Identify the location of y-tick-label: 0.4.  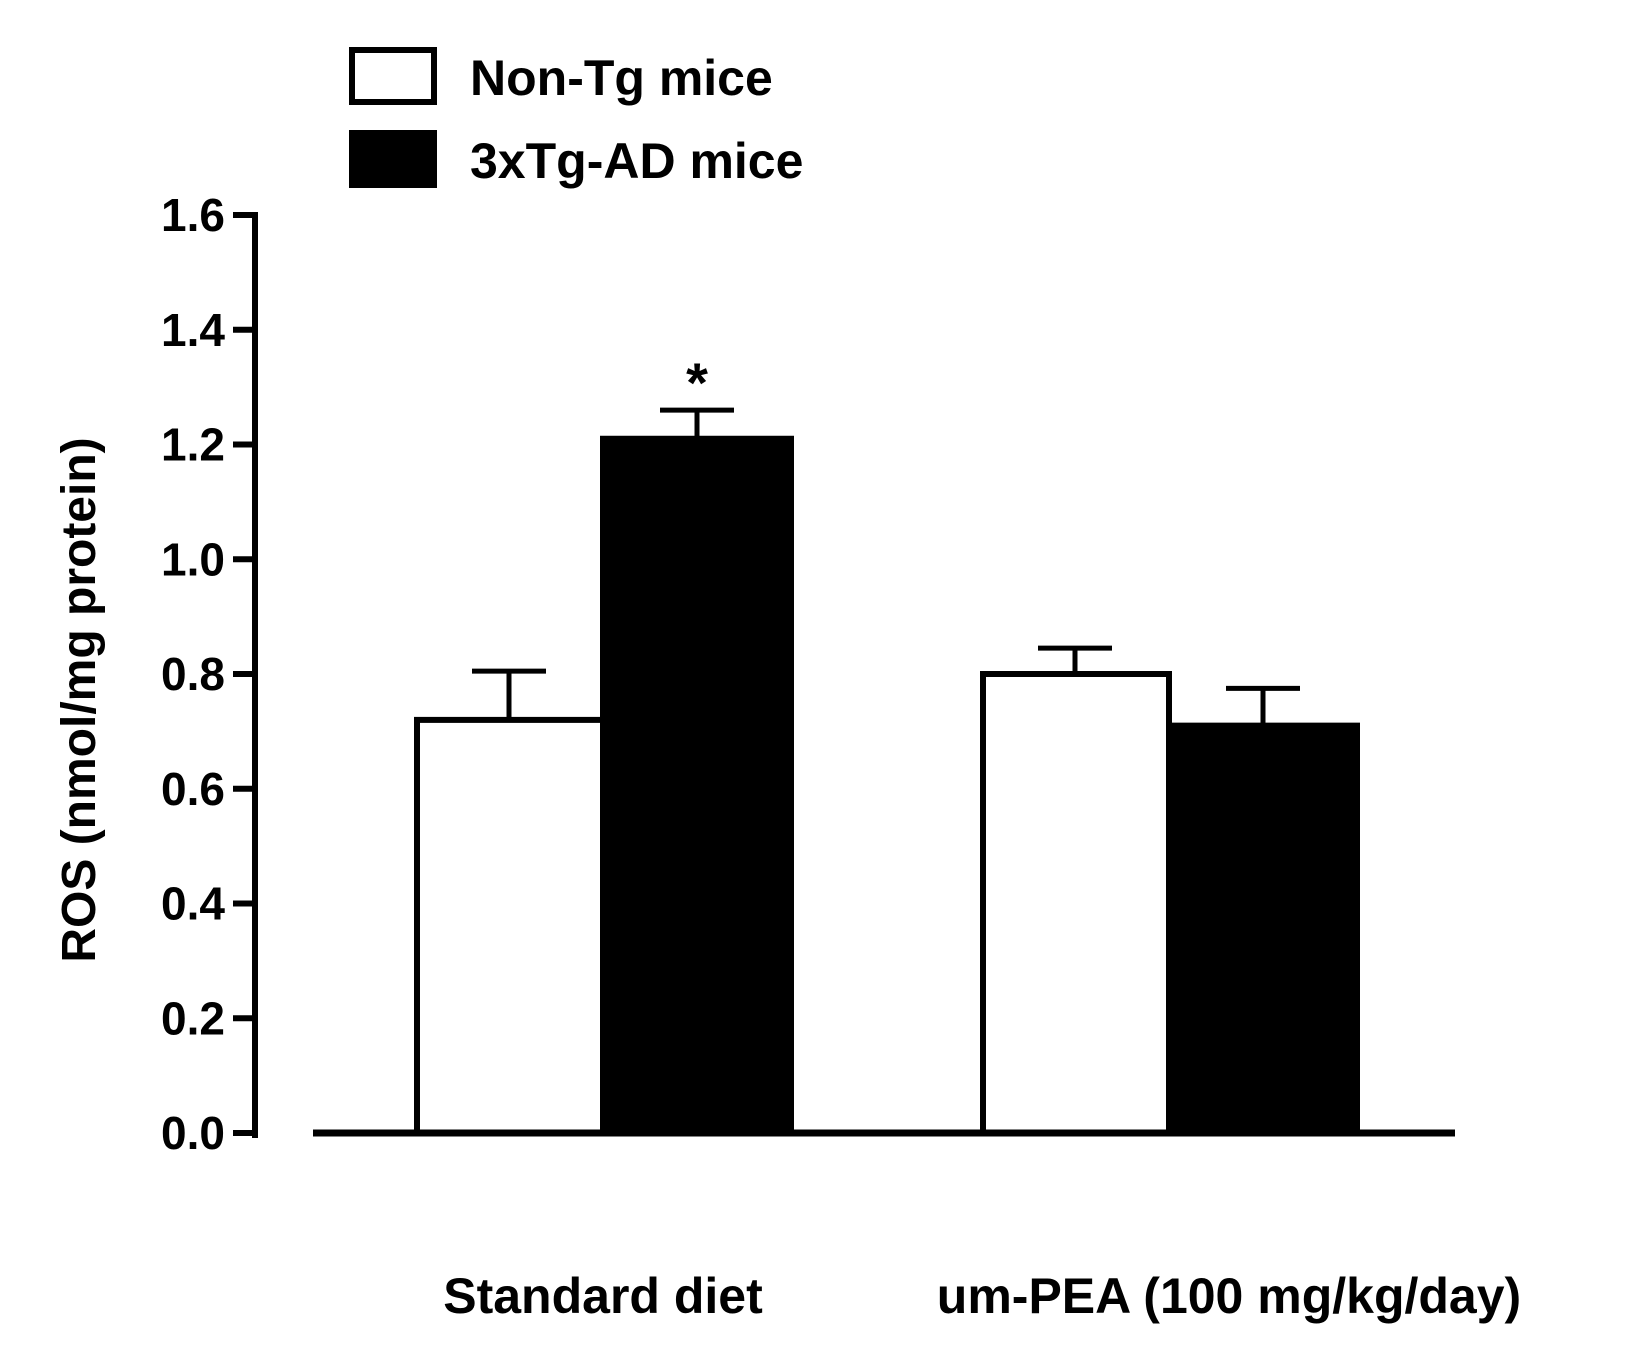
(193, 904).